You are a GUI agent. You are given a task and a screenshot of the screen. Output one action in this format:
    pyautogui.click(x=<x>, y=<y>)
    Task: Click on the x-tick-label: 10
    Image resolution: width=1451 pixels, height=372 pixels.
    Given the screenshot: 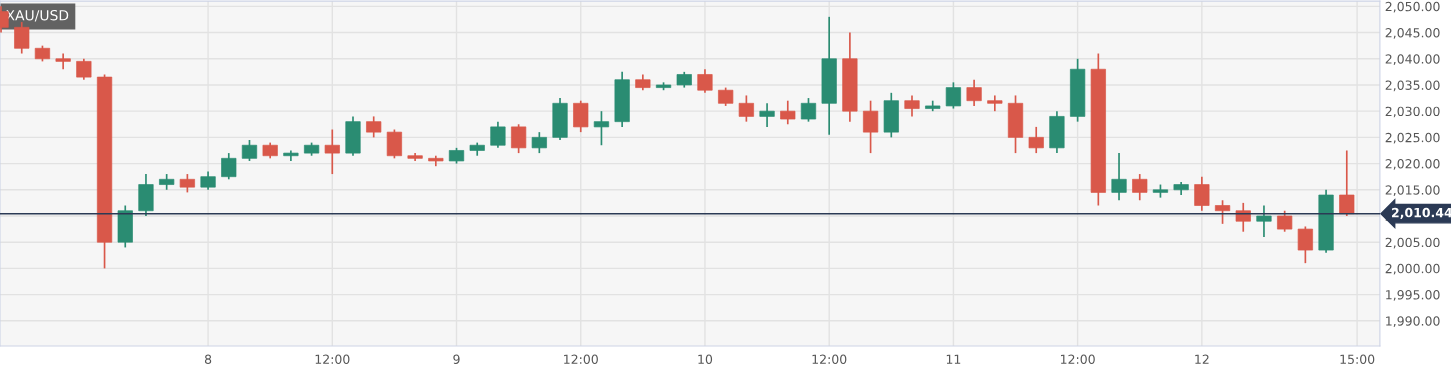 What is the action you would take?
    pyautogui.click(x=705, y=359)
    